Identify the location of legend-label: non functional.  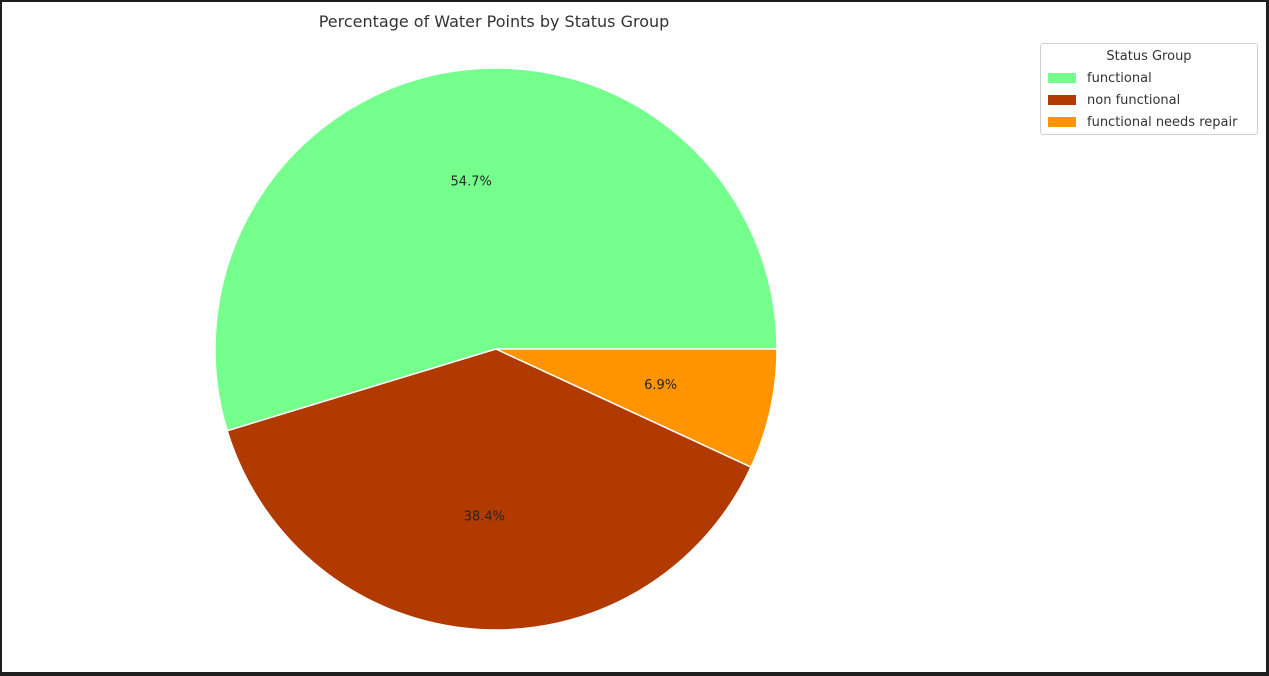
(1134, 100).